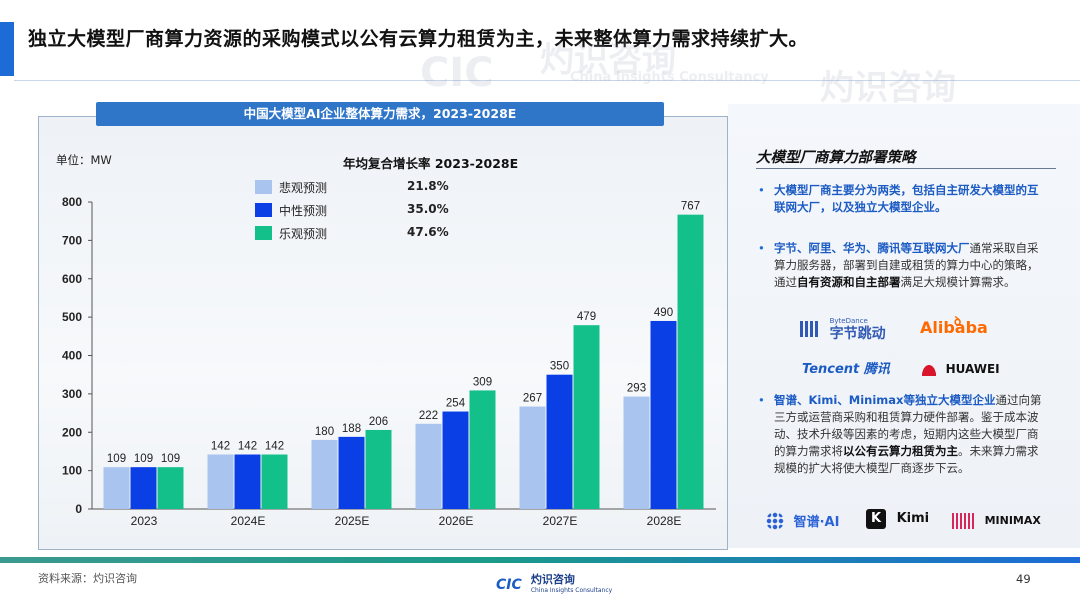 The width and height of the screenshot is (1080, 608). I want to click on page-title: 独立大模型厂商算力资源的采购模式以公有云算力租赁为主，未来整体算力需求持续扩大。, so click(418, 39).